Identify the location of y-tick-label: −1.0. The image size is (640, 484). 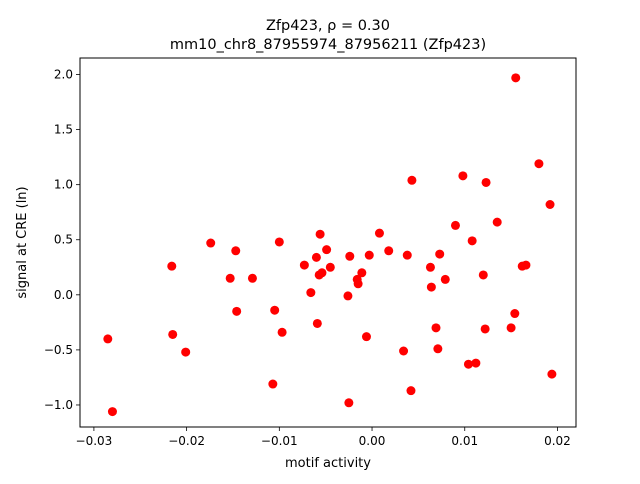
(58, 405).